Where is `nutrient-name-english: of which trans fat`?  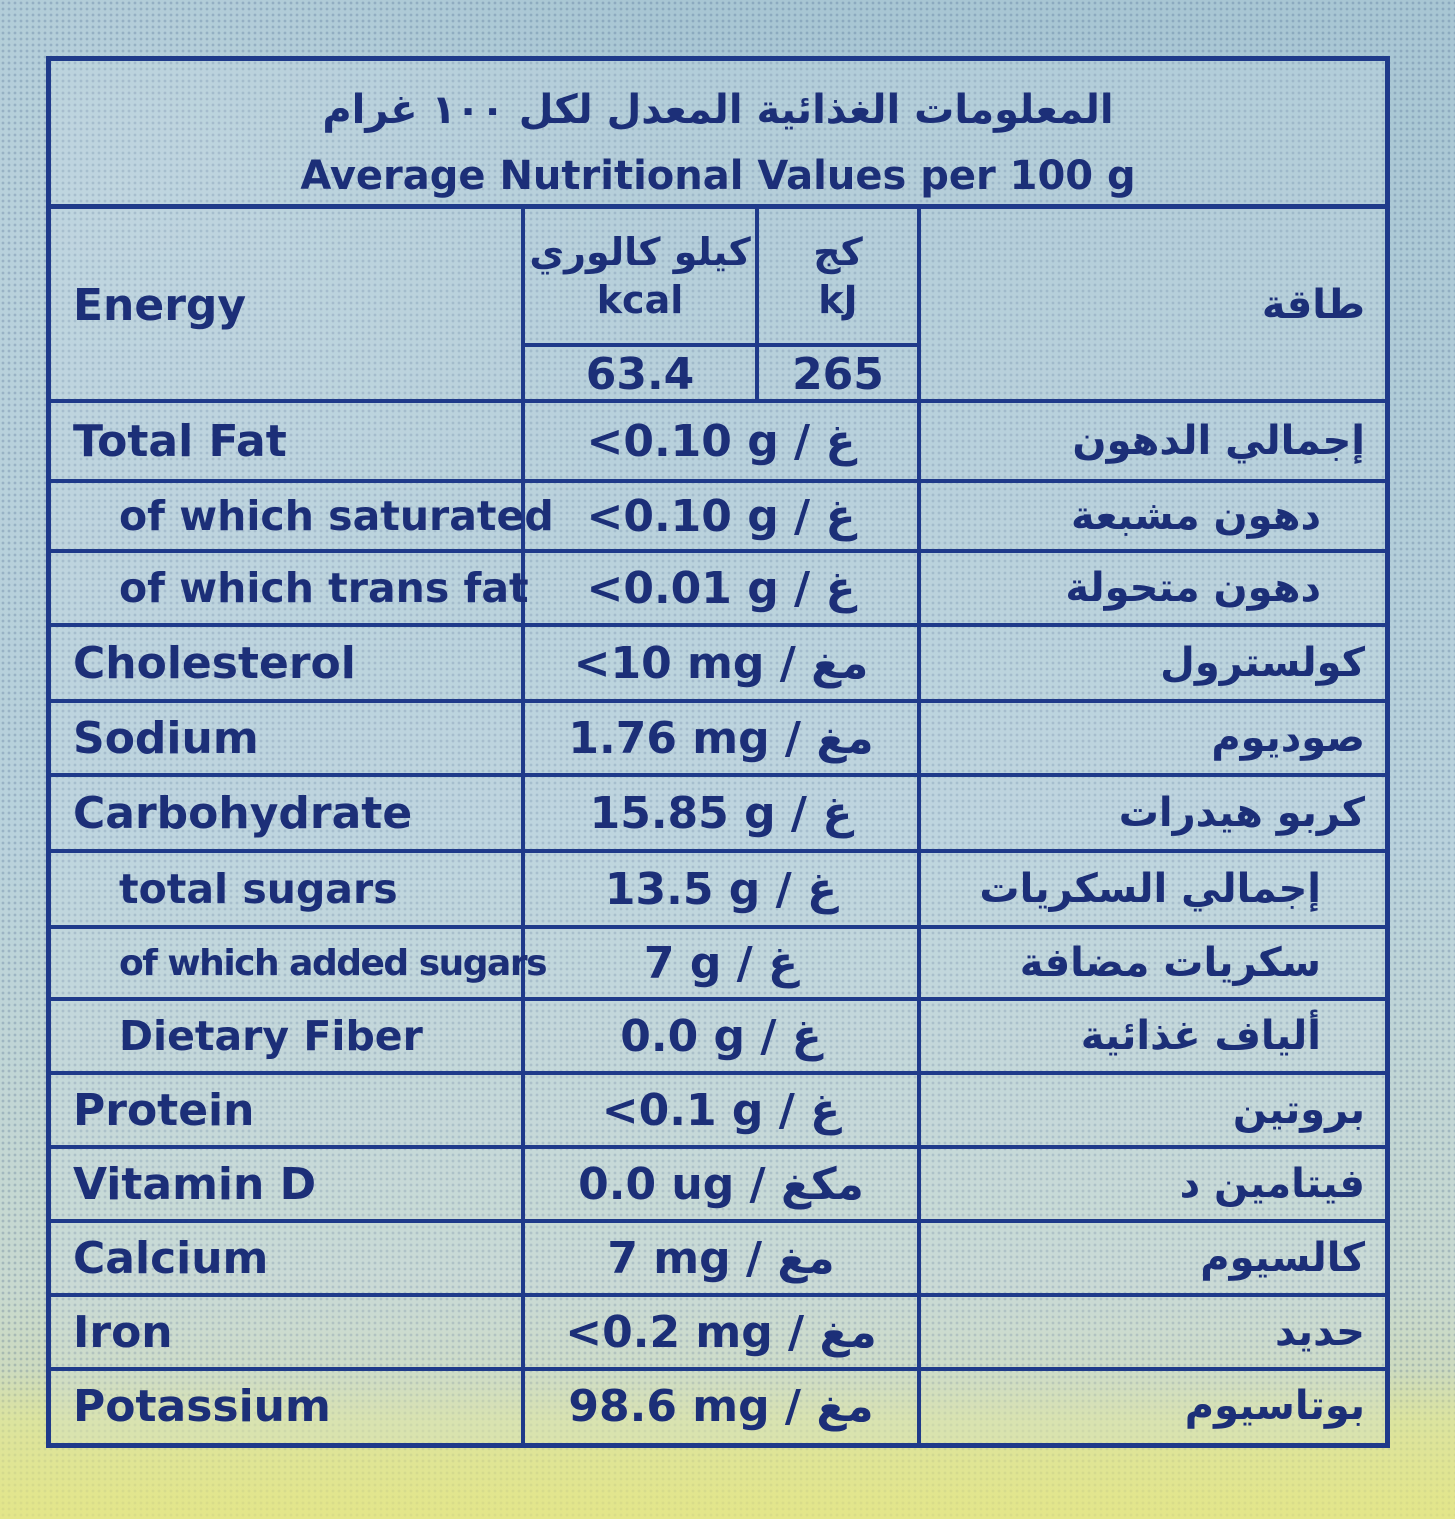 nutrient-name-english: of which trans fat is located at coordinates (324, 588).